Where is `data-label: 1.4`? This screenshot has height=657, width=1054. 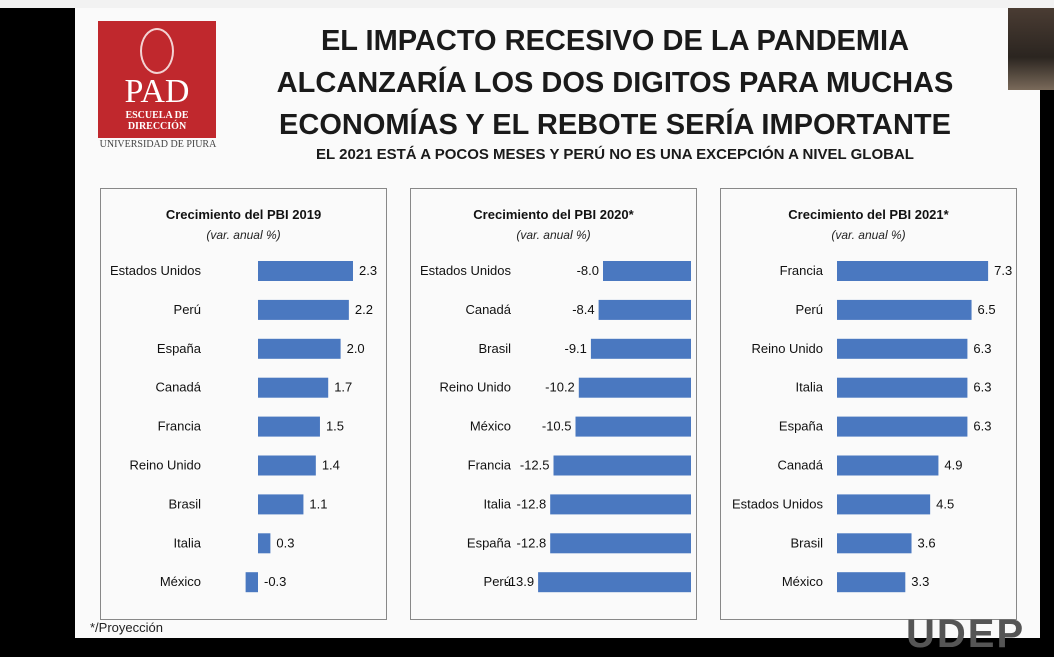
data-label: 1.4 is located at coordinates (331, 465).